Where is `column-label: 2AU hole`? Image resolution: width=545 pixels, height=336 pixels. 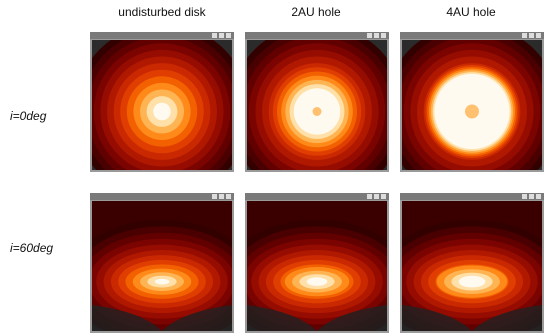
column-label: 2AU hole is located at coordinates (316, 12).